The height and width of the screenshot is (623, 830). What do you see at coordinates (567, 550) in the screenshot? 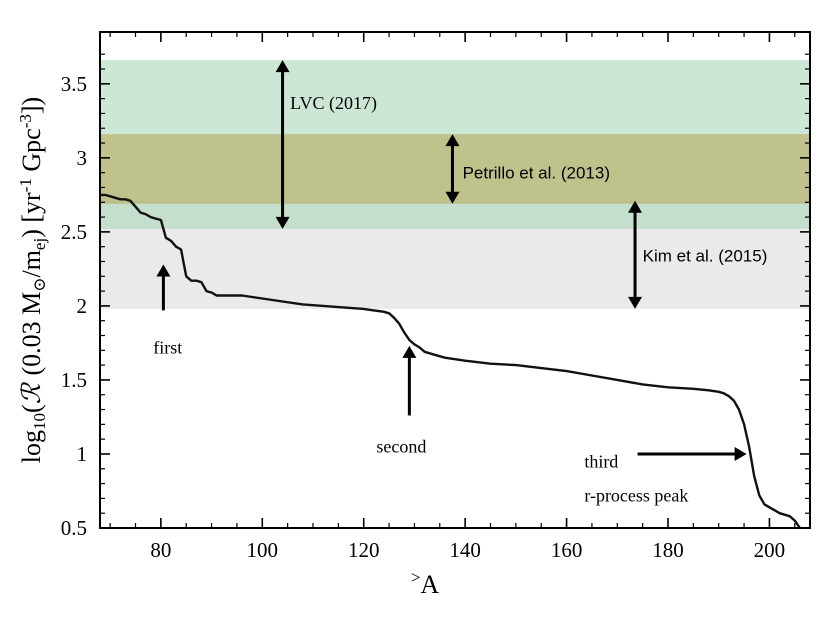
I see `x-tick-label: 160` at bounding box center [567, 550].